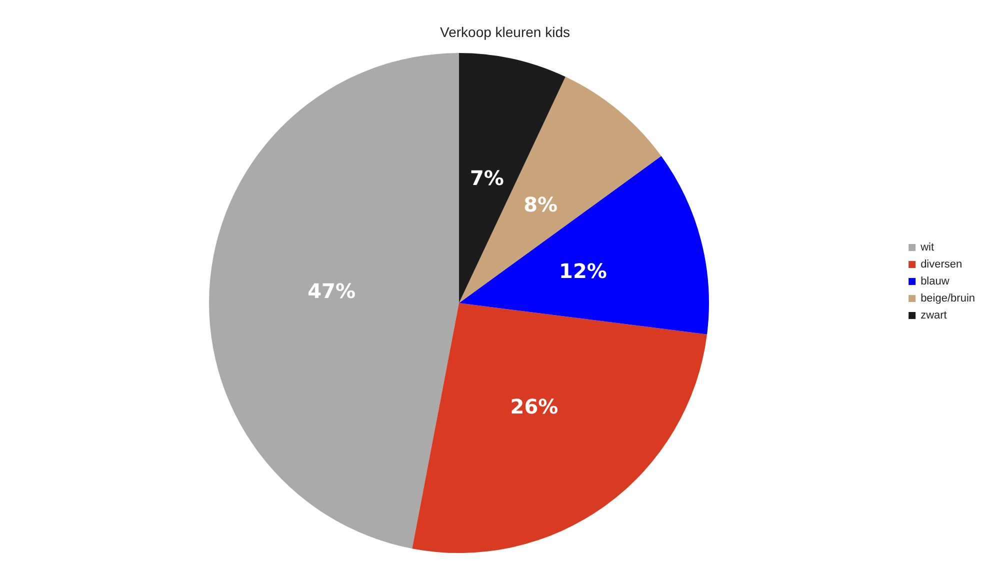  What do you see at coordinates (487, 178) in the screenshot?
I see `data-label: 7%` at bounding box center [487, 178].